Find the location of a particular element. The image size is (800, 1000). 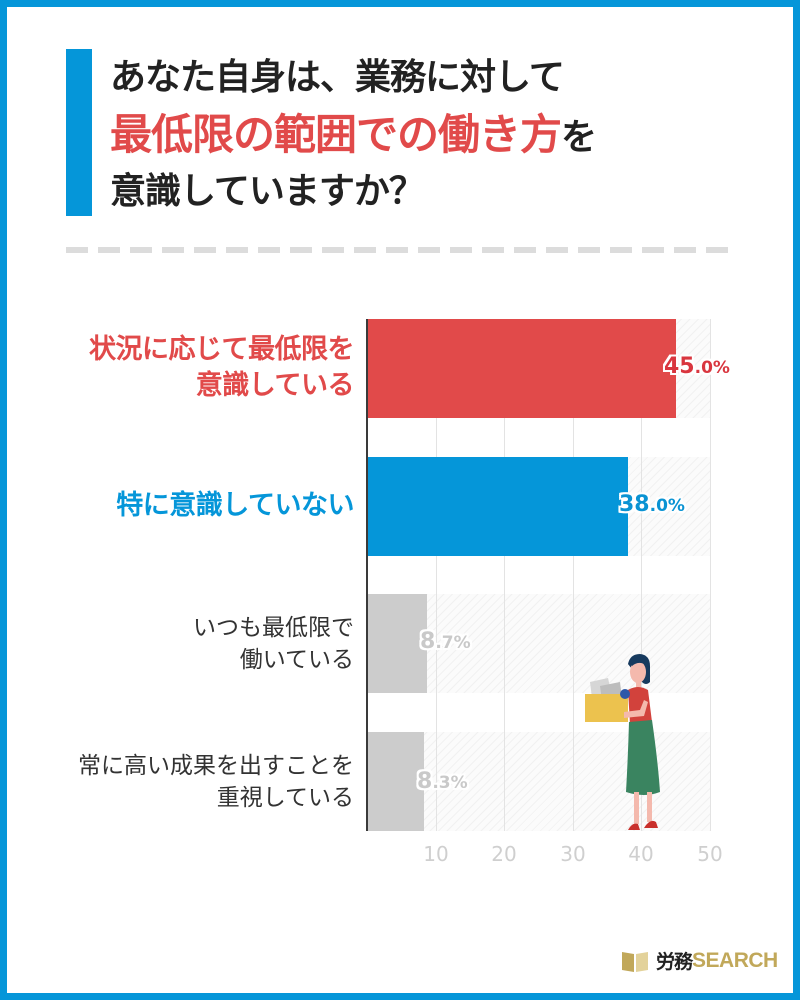

title-line-1: あなた自身は、業務に対して is located at coordinates (337, 77).